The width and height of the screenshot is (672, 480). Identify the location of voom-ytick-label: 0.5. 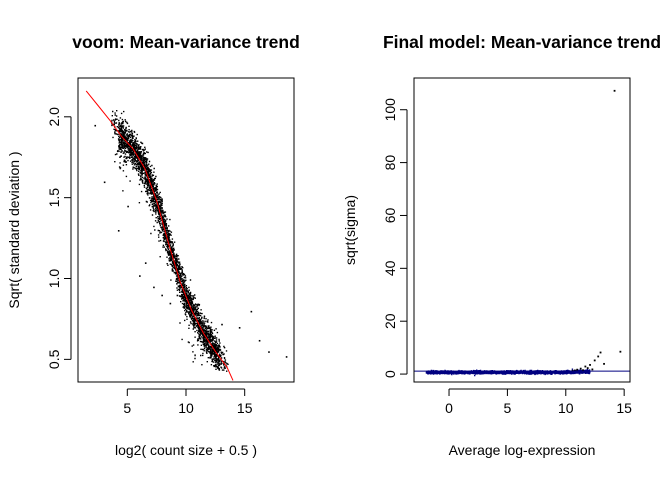
(54, 359).